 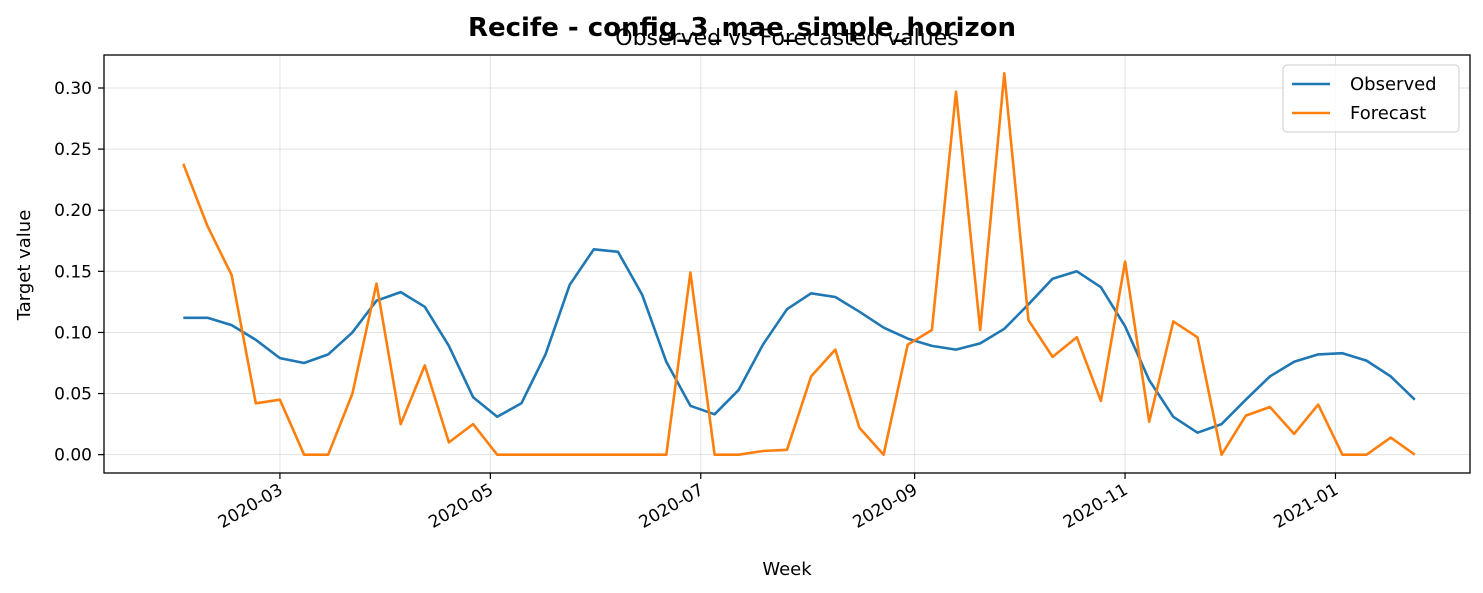 I want to click on x-tick-label: 2020-09, so click(x=886, y=506).